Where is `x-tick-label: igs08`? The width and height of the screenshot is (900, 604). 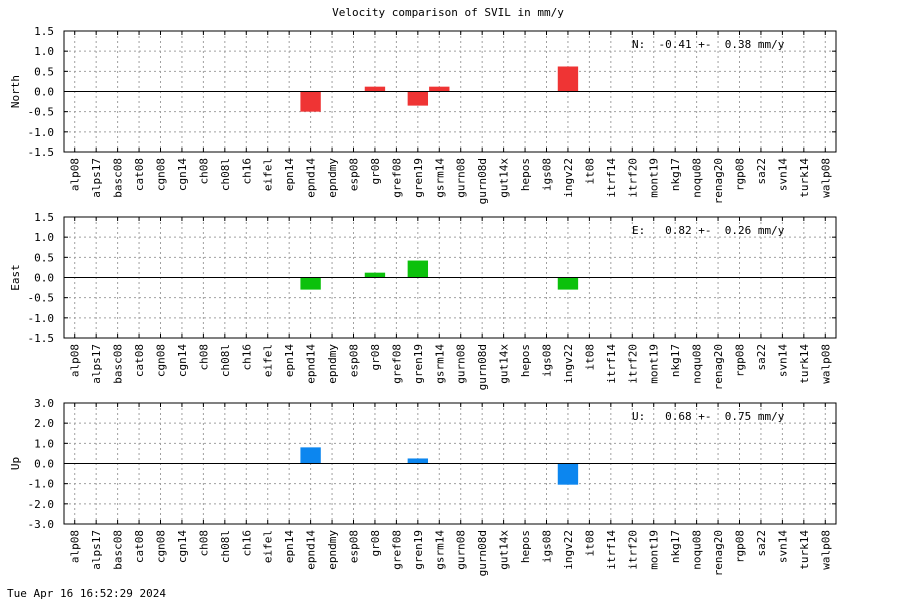
x-tick-label: igs08 is located at coordinates (547, 360).